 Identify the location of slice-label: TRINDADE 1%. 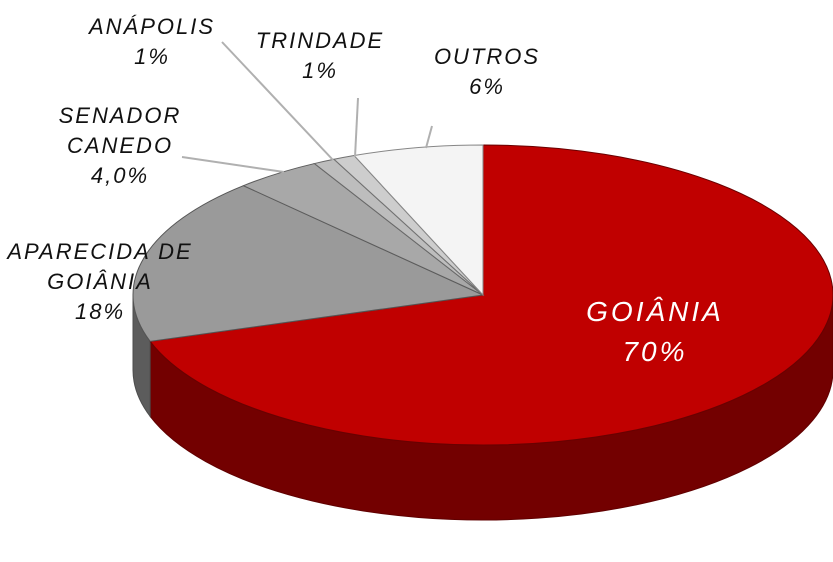
(320, 56).